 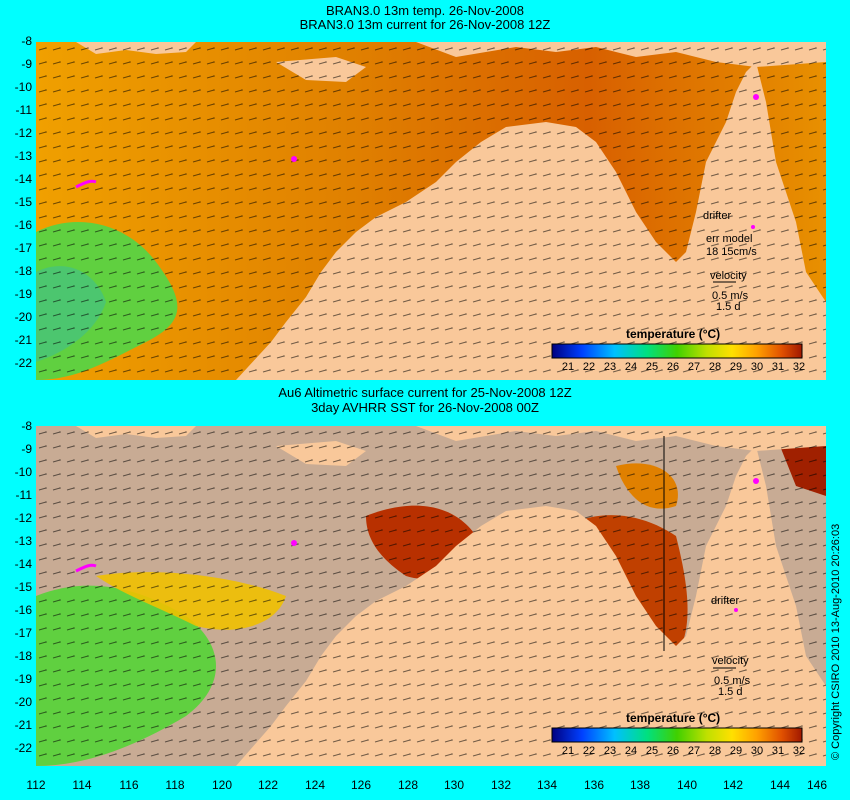 I want to click on x-tick: 144, so click(x=780, y=785).